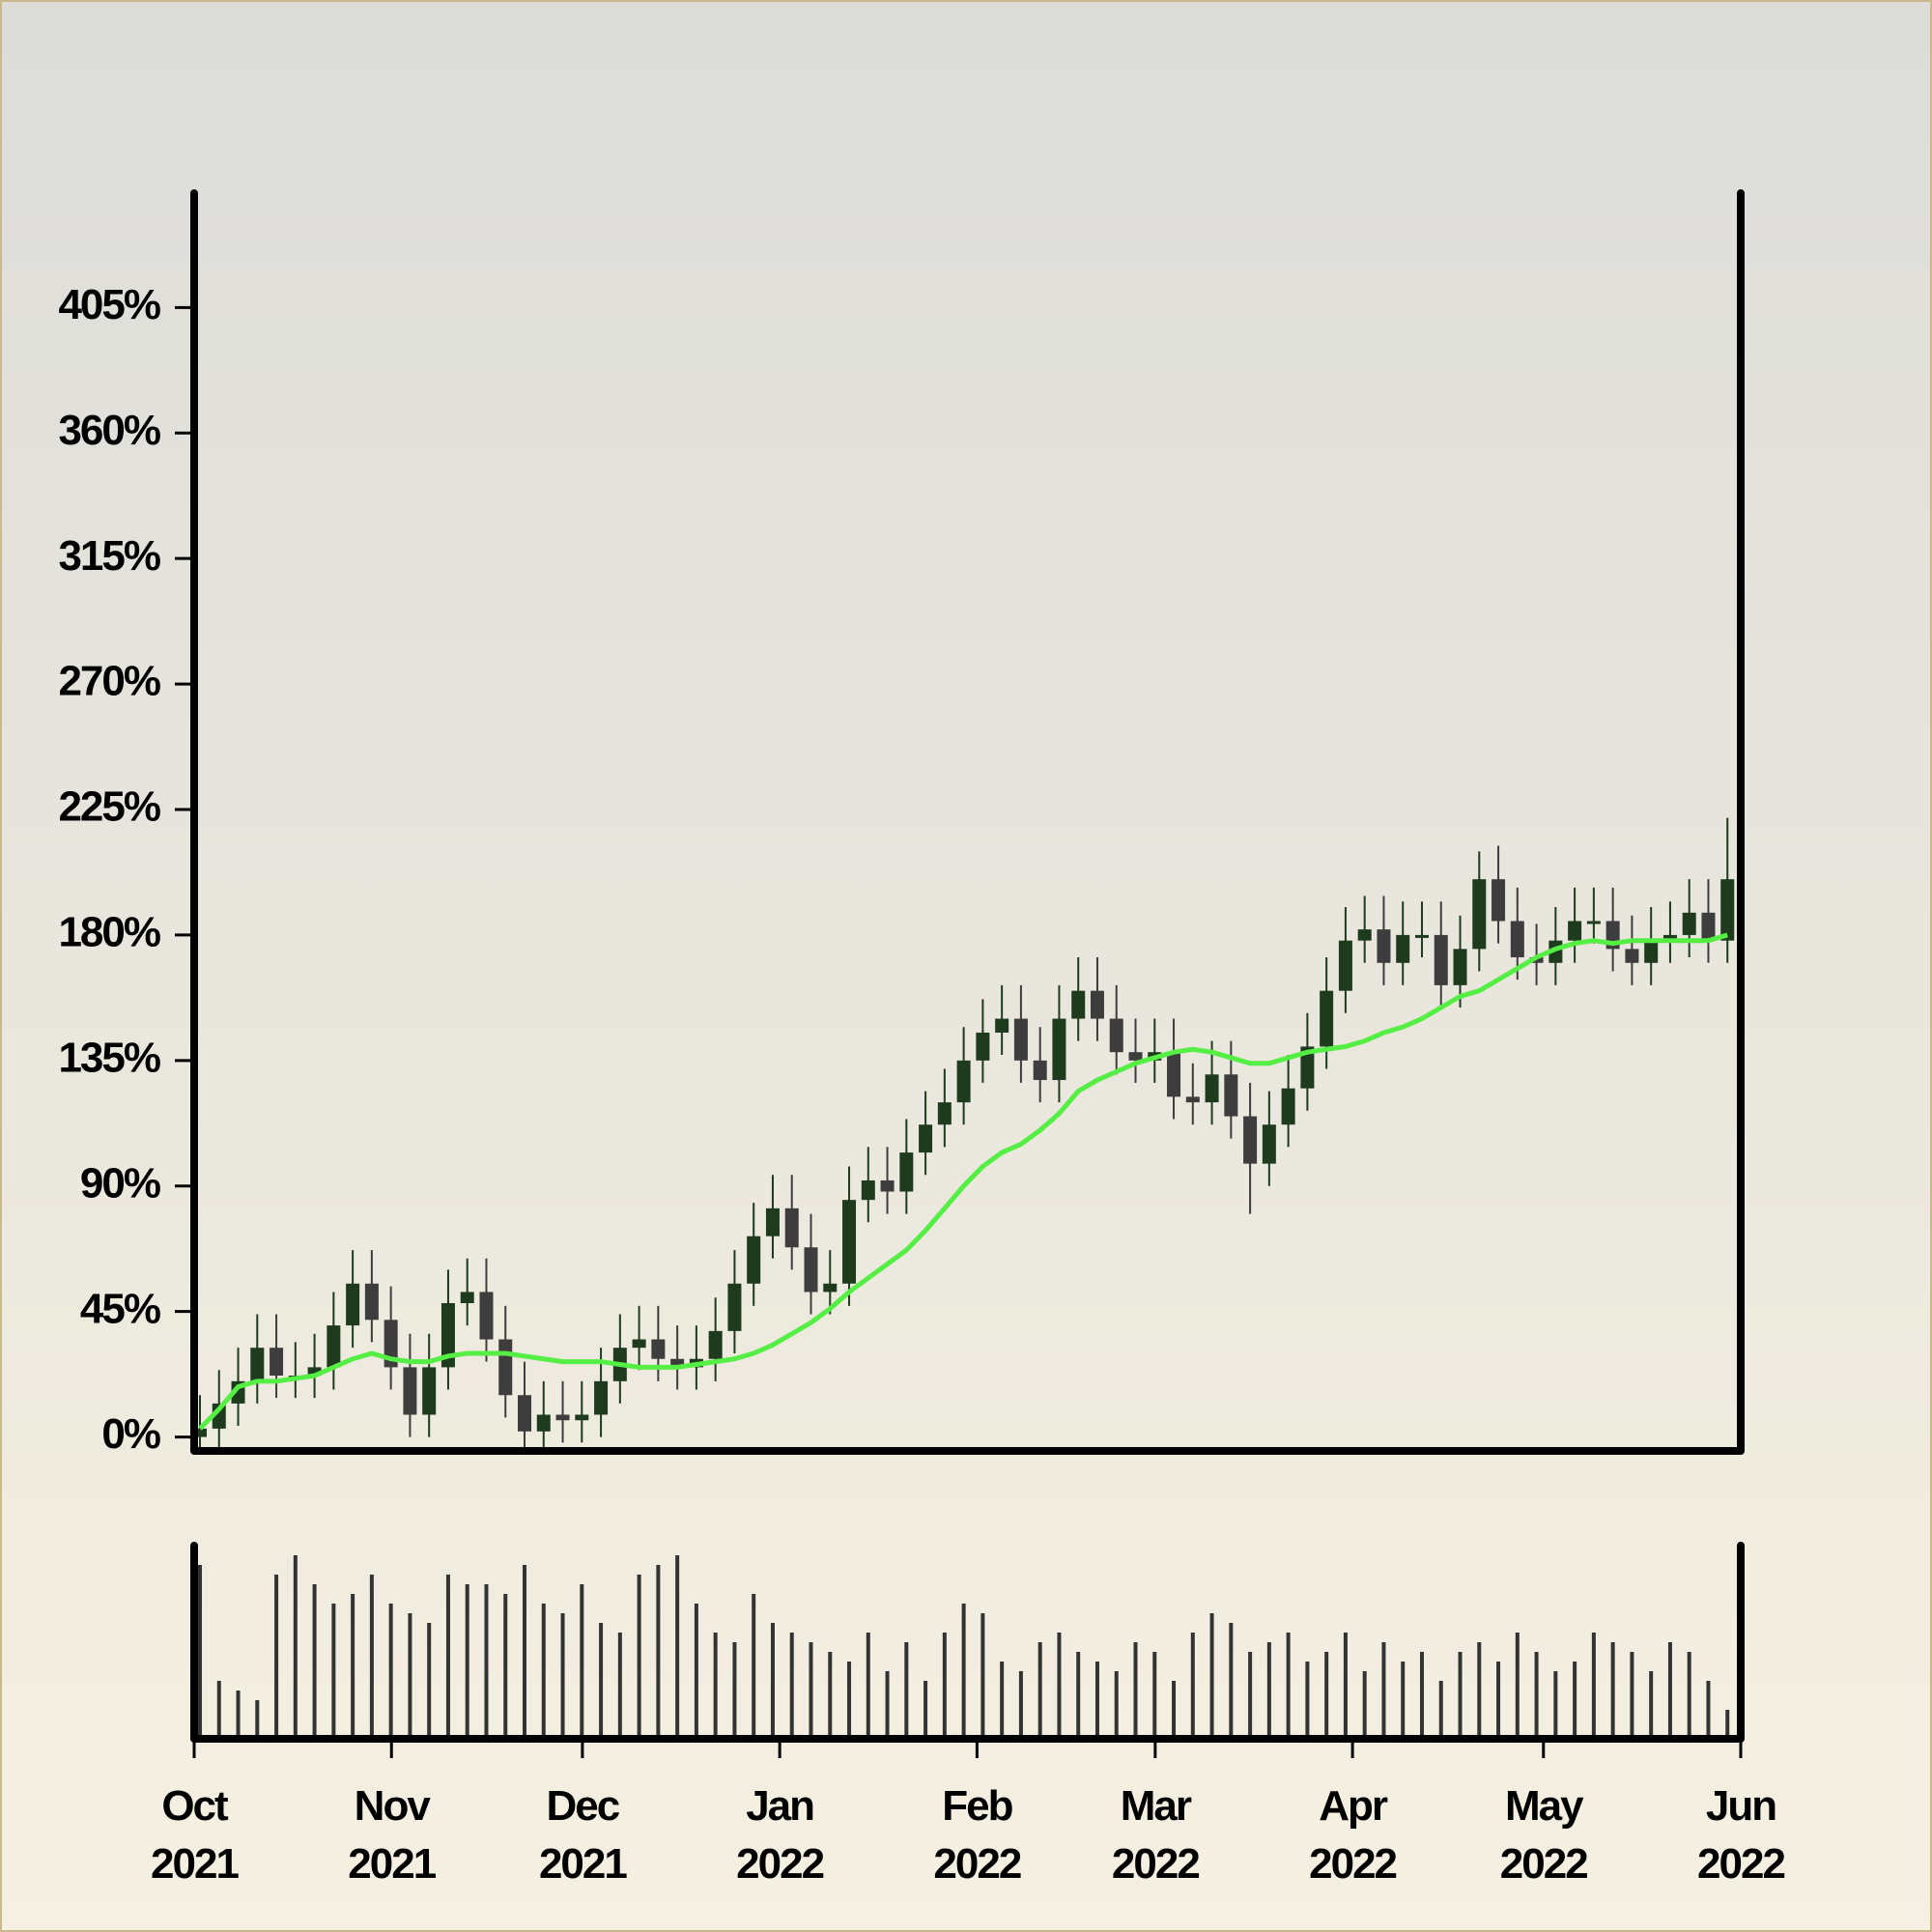  What do you see at coordinates (108, 681) in the screenshot?
I see `y-tick-label: 270%` at bounding box center [108, 681].